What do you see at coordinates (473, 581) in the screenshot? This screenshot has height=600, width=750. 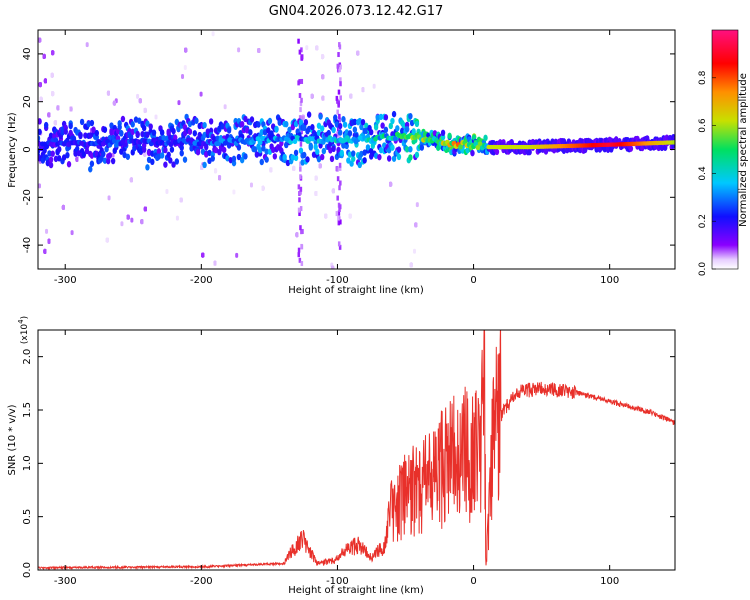 I see `snr-x-tick-label: 0` at bounding box center [473, 581].